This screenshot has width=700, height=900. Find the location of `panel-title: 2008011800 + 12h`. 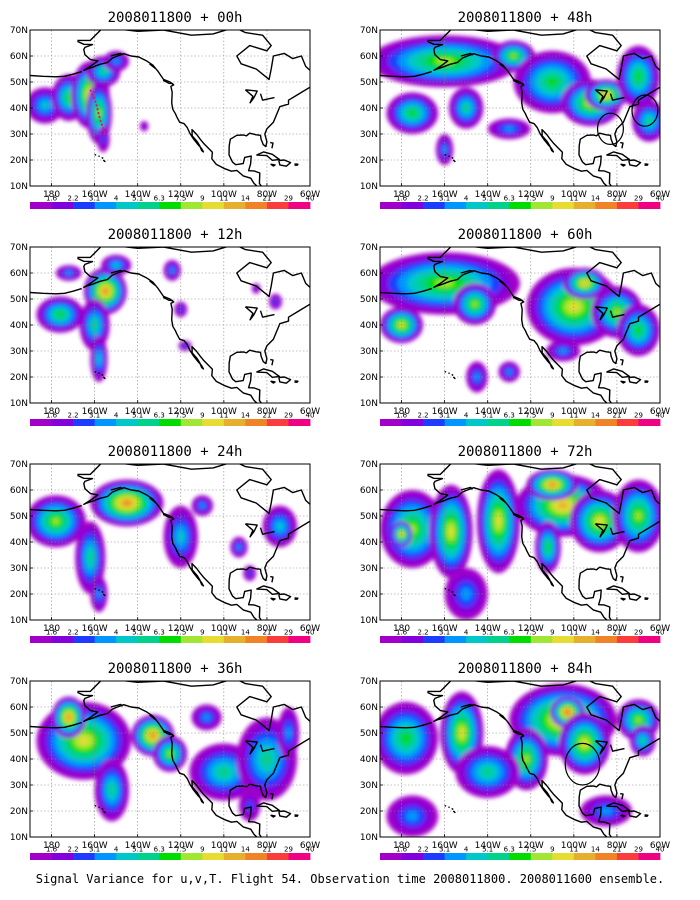

panel-title: 2008011800 + 12h is located at coordinates (175, 235).